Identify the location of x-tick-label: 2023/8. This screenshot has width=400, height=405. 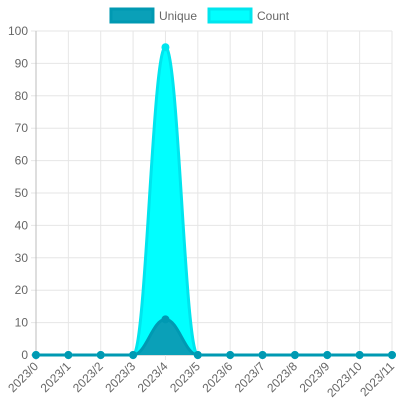
(282, 377).